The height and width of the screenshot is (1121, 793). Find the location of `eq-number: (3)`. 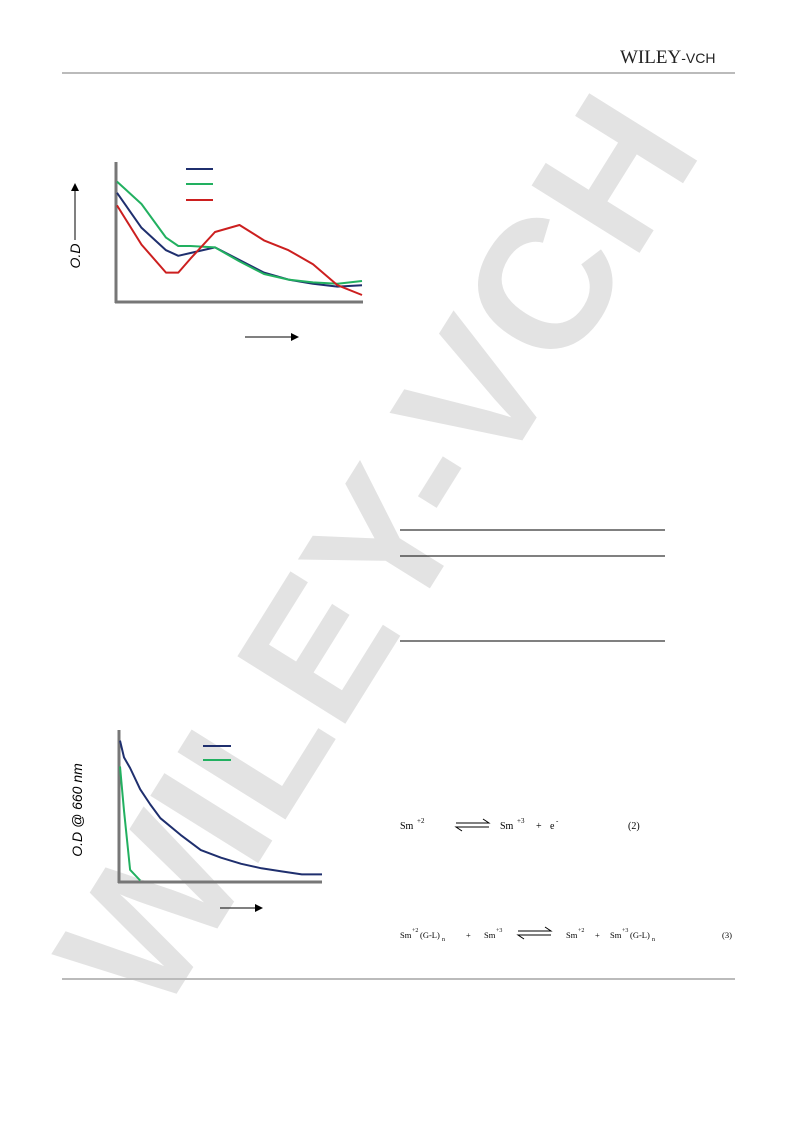

eq-number: (3) is located at coordinates (727, 935).